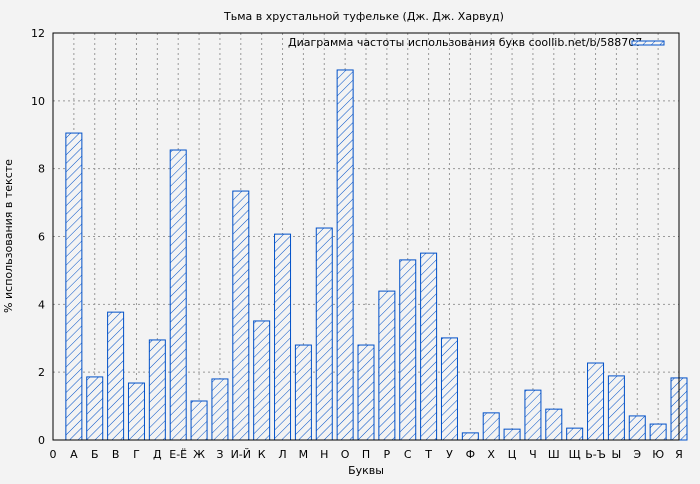  Describe the element at coordinates (408, 454) in the screenshot. I see `x-tick-label: С` at that location.